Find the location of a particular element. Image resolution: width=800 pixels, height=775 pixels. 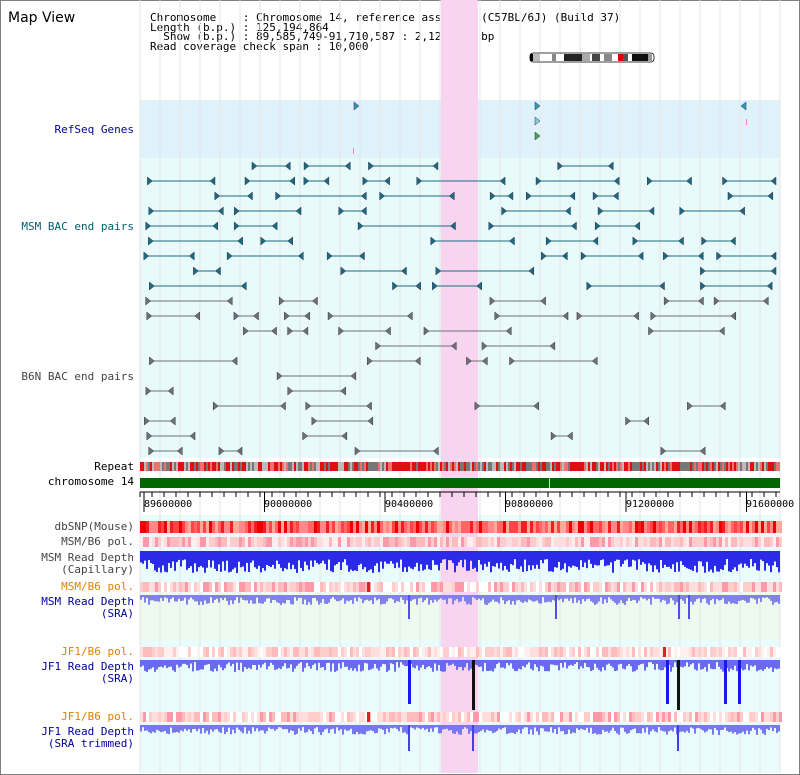

info-coverage: Read coverage check span : 10,000 is located at coordinates (259, 46).